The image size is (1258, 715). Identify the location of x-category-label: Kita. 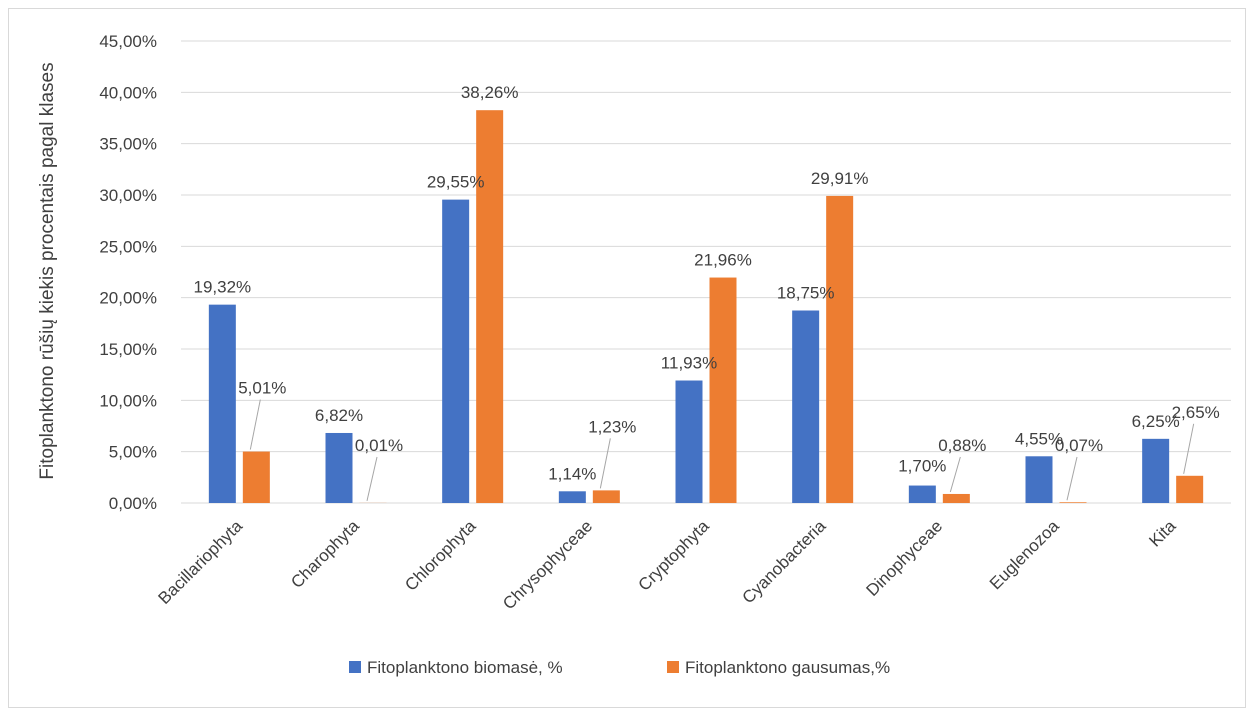
(1162, 533).